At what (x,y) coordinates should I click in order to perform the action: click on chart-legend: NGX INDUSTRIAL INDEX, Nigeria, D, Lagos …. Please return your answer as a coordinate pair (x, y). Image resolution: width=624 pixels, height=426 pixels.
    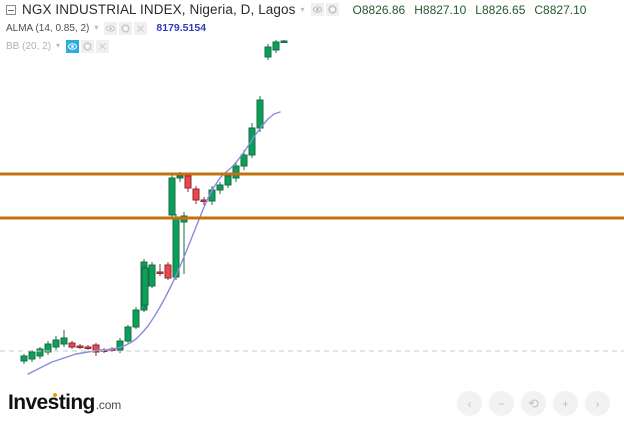
    Looking at the image, I should click on (312, 27).